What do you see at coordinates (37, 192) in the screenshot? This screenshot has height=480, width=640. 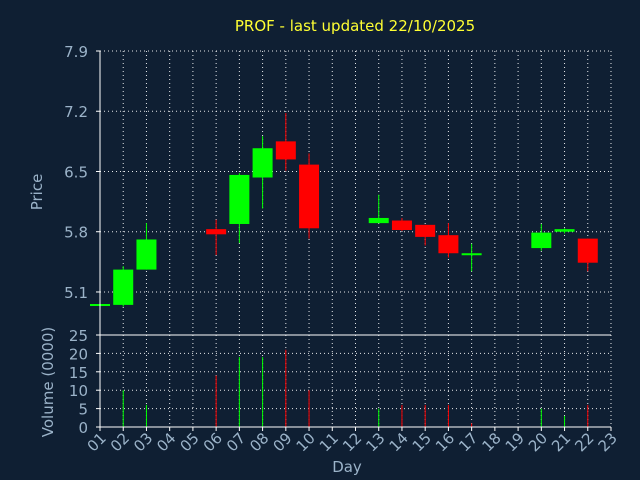 I see `price-axis-title: Price` at bounding box center [37, 192].